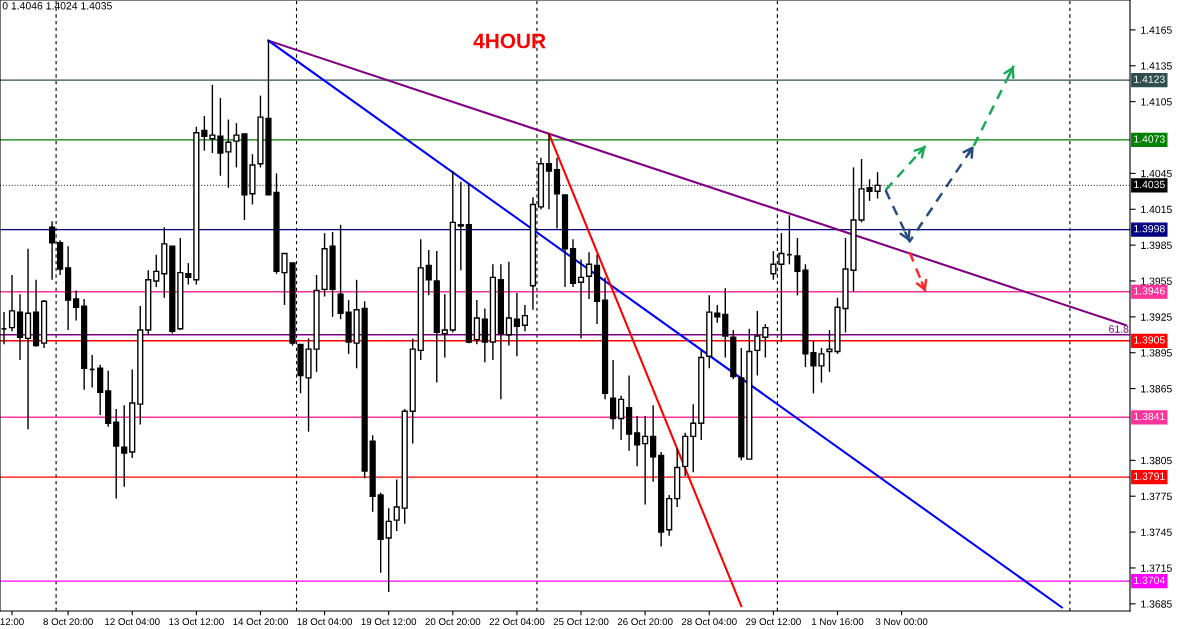 This screenshot has height=629, width=1177. What do you see at coordinates (645, 622) in the screenshot?
I see `x-tick-label: 26 Oct 20:00` at bounding box center [645, 622].